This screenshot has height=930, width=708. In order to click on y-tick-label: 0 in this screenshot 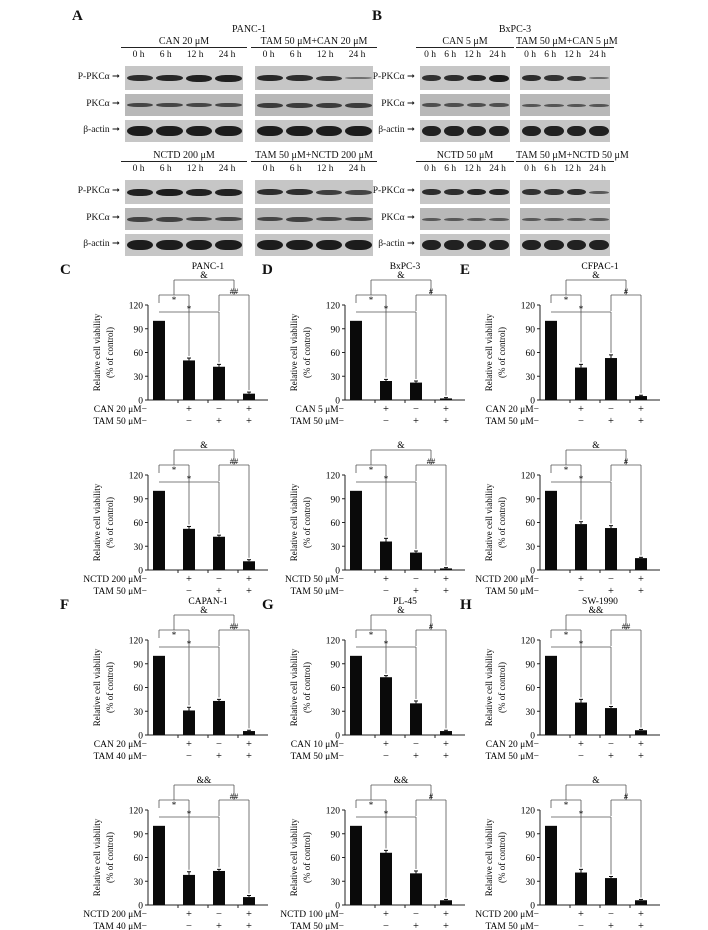, I will do `click(337, 907)`.